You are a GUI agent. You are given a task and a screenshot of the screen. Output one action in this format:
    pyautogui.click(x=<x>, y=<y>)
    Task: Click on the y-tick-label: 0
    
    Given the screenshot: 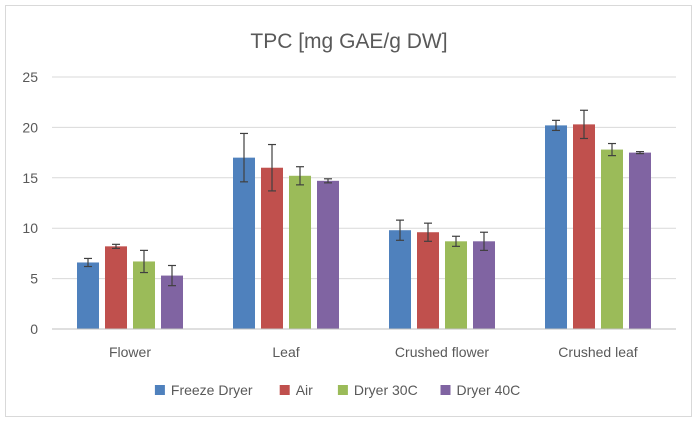 What is the action you would take?
    pyautogui.click(x=34, y=329)
    